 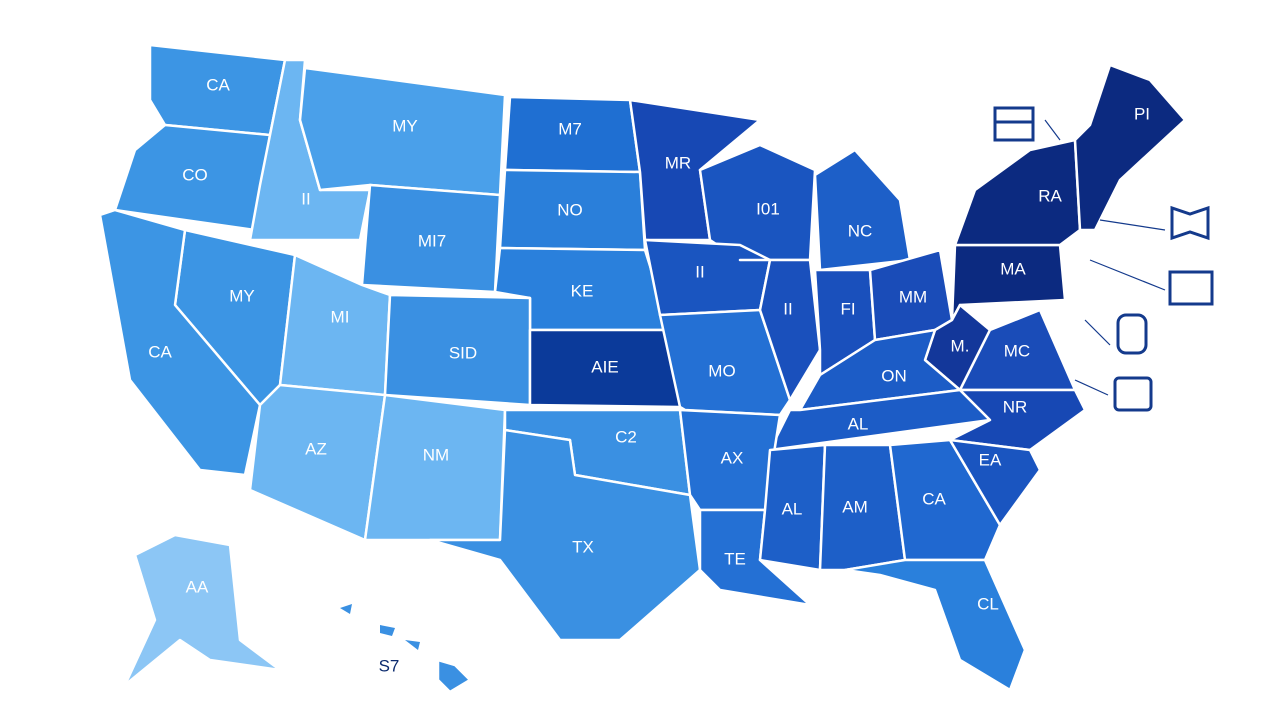 I want to click on state-label: MM, so click(x=913, y=296).